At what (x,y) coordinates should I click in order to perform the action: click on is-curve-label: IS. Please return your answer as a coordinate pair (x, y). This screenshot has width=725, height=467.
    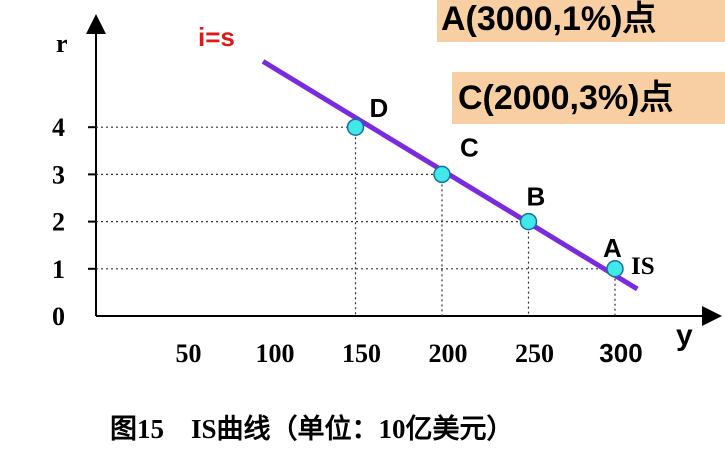
    Looking at the image, I should click on (643, 266).